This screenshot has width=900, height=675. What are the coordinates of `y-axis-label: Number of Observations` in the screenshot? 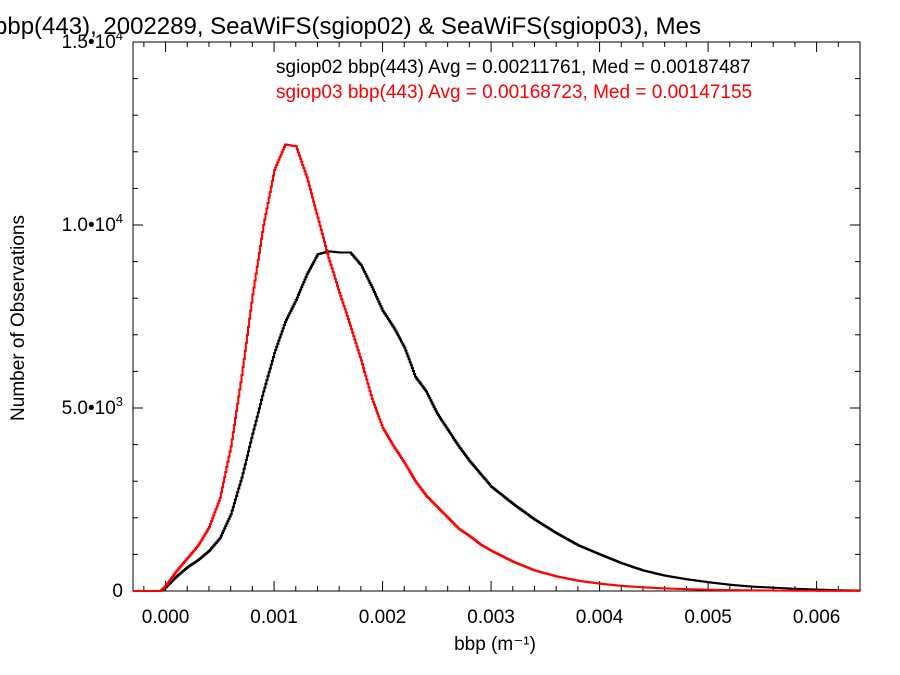 It's located at (18, 318).